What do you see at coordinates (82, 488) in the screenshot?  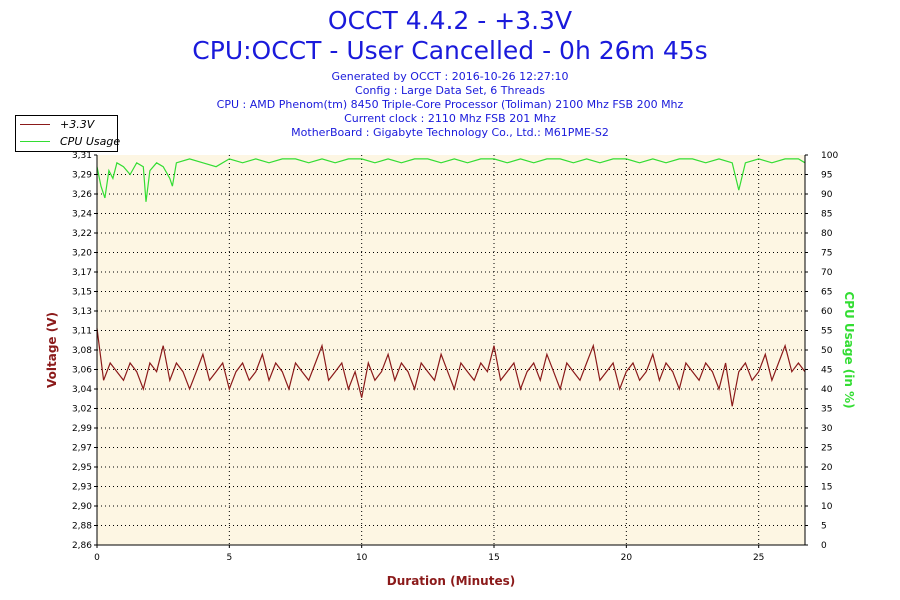 I see `y-tick-label: 2,93` at bounding box center [82, 488].